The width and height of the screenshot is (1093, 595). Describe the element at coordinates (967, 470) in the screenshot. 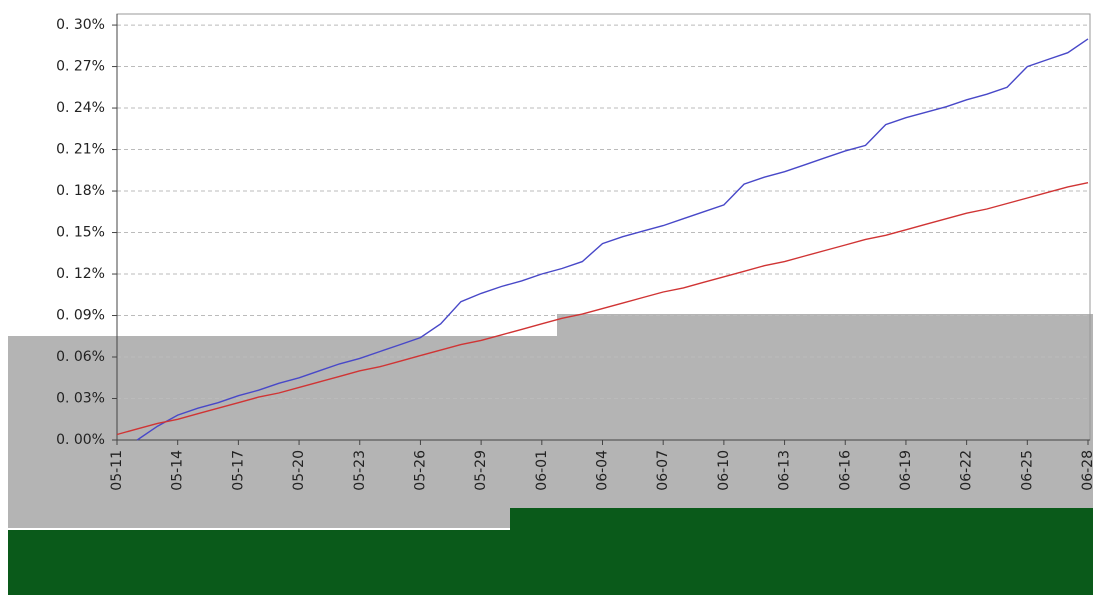

I see `x-tick-label: 06-22` at that location.